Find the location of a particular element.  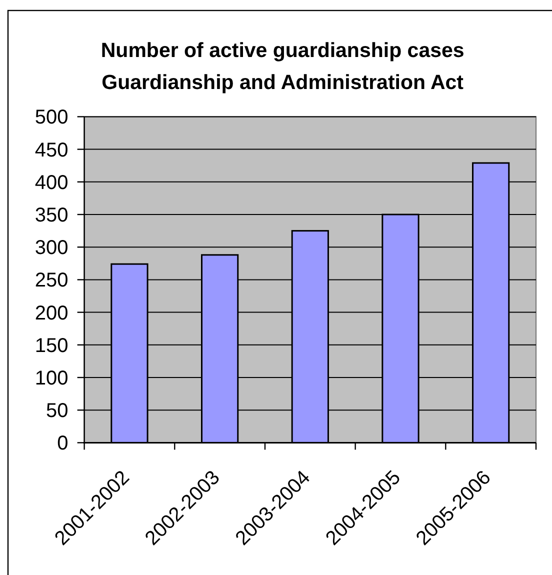

y-tick-label: 400 is located at coordinates (51, 183).